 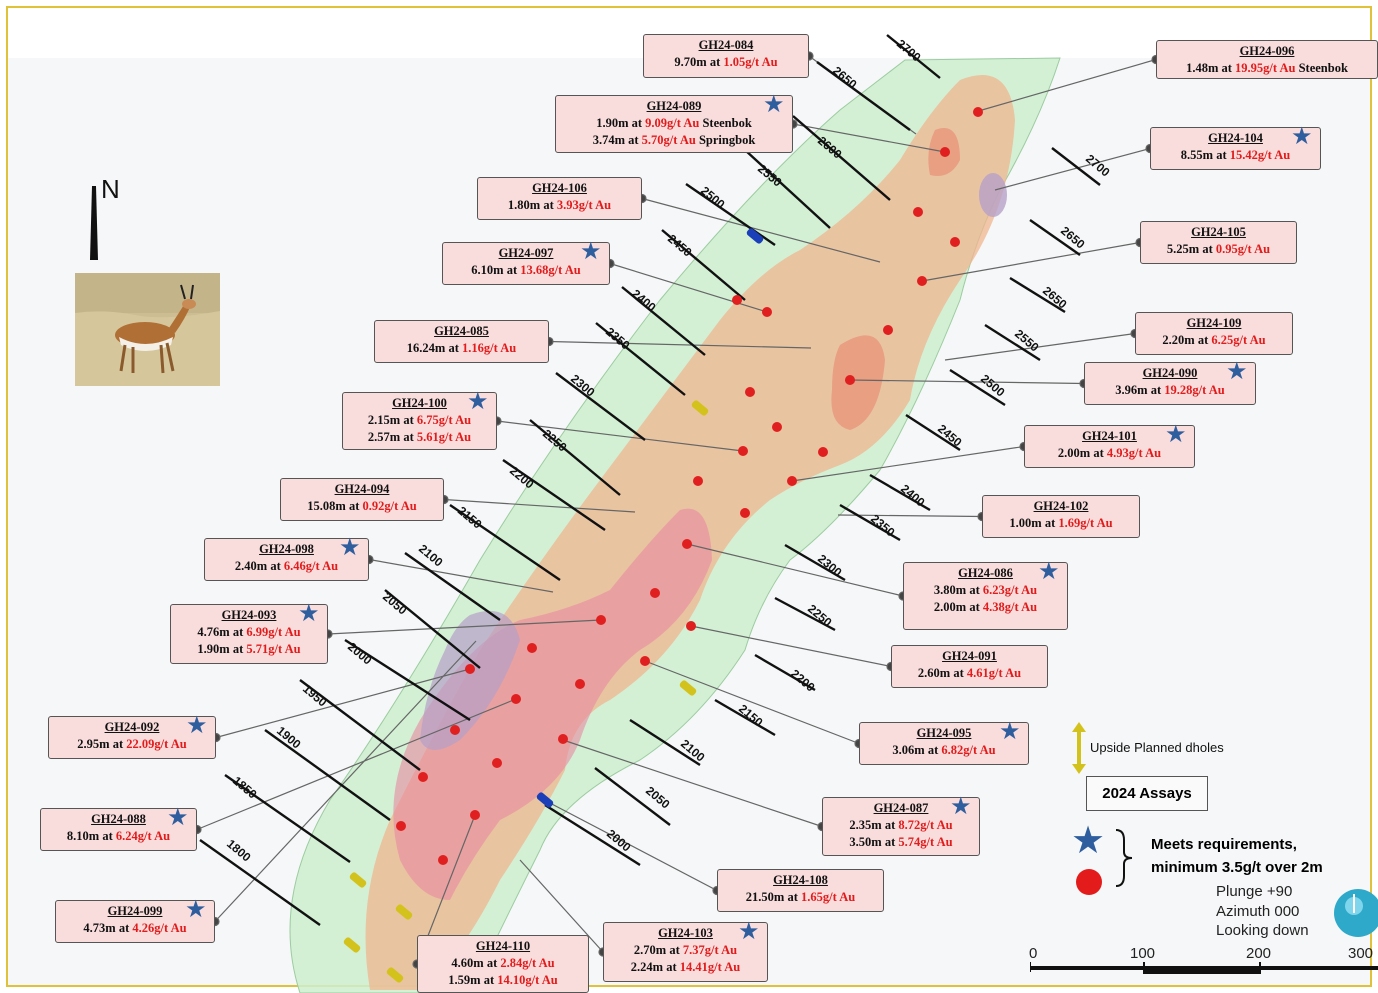 What do you see at coordinates (1262, 930) in the screenshot?
I see `view-looking: Looking down` at bounding box center [1262, 930].